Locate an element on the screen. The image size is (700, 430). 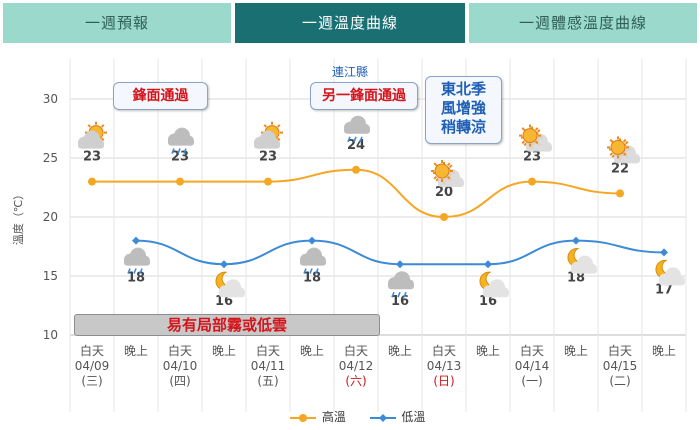
low-temp-label: 17 is located at coordinates (664, 289).